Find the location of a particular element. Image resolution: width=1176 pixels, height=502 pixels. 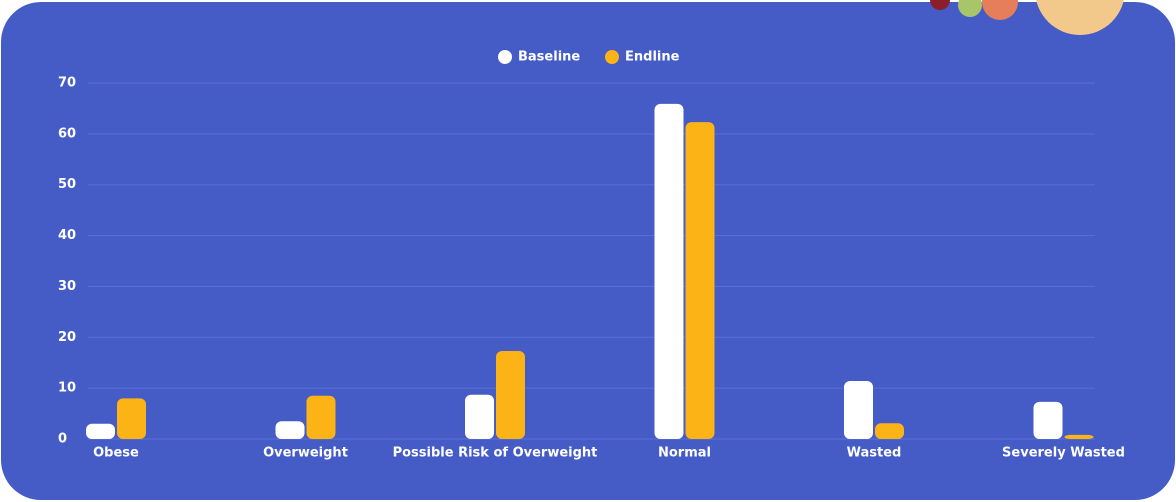

y-tick-label: 30 is located at coordinates (67, 286).